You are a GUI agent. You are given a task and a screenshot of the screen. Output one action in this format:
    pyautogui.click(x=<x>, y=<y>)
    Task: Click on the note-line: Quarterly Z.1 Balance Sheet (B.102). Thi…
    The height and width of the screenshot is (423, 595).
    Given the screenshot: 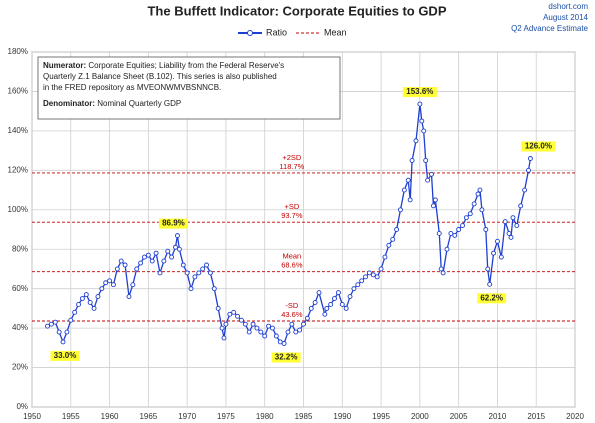 What is the action you would take?
    pyautogui.click(x=160, y=76)
    